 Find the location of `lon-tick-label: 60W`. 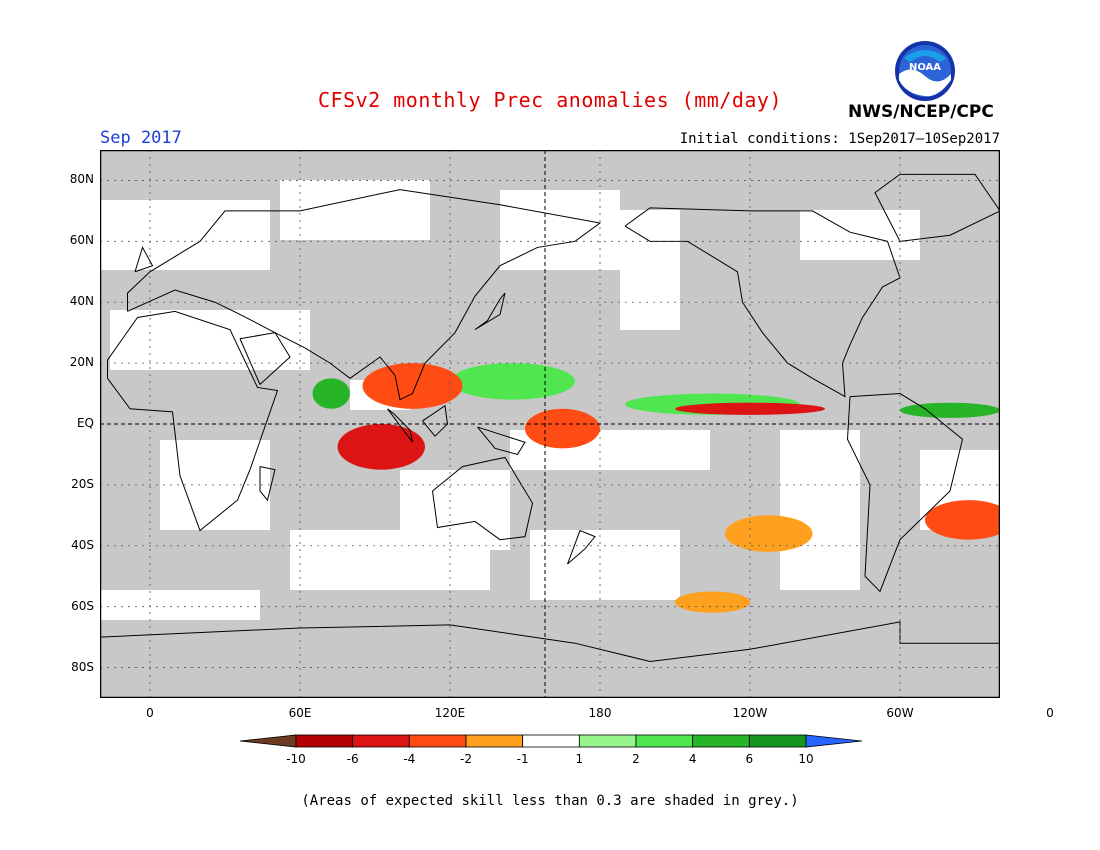

lon-tick-label: 60W is located at coordinates (900, 713).